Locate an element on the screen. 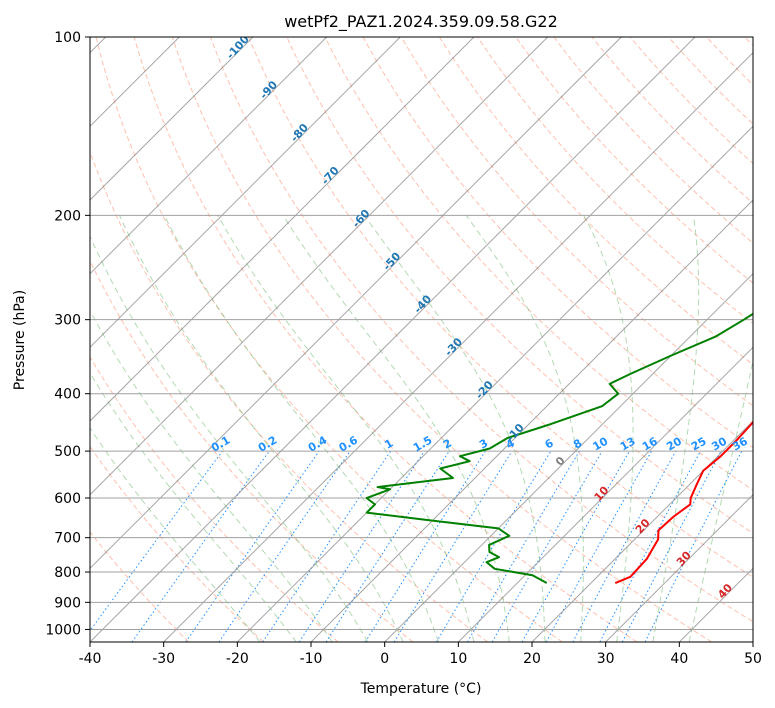  x-axis-title: Temperature (°C) is located at coordinates (421, 689).